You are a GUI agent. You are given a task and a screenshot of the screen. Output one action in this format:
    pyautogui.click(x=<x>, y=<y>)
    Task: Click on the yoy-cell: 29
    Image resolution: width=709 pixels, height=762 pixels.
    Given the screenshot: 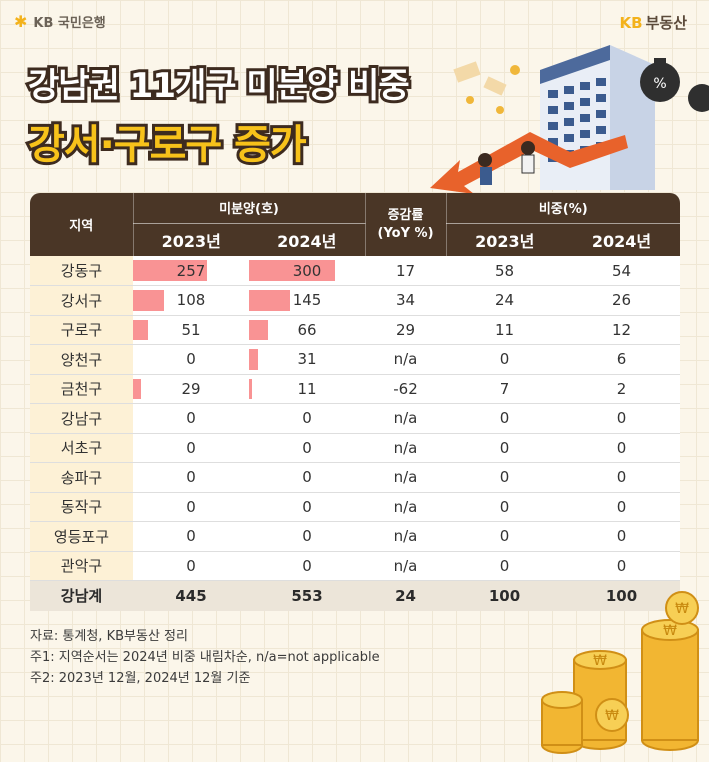 What is the action you would take?
    pyautogui.click(x=406, y=330)
    